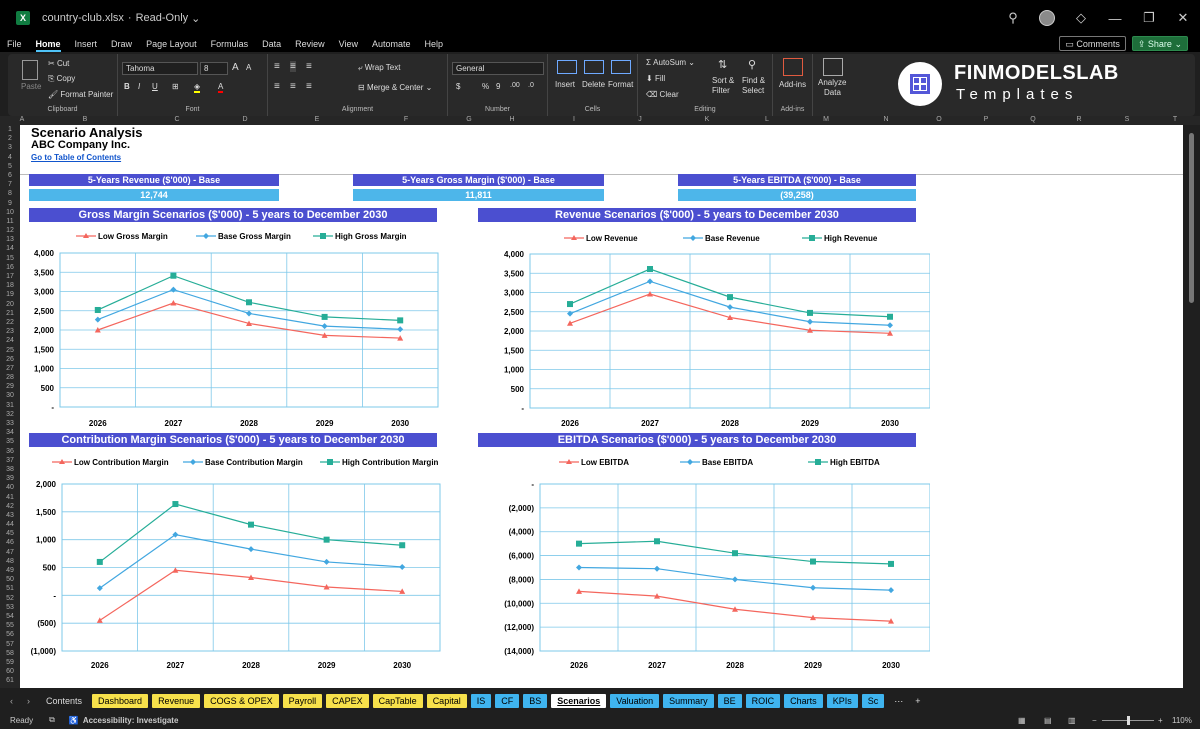  What do you see at coordinates (277, 66) in the screenshot?
I see `align-top-icon: ≡` at bounding box center [277, 66].